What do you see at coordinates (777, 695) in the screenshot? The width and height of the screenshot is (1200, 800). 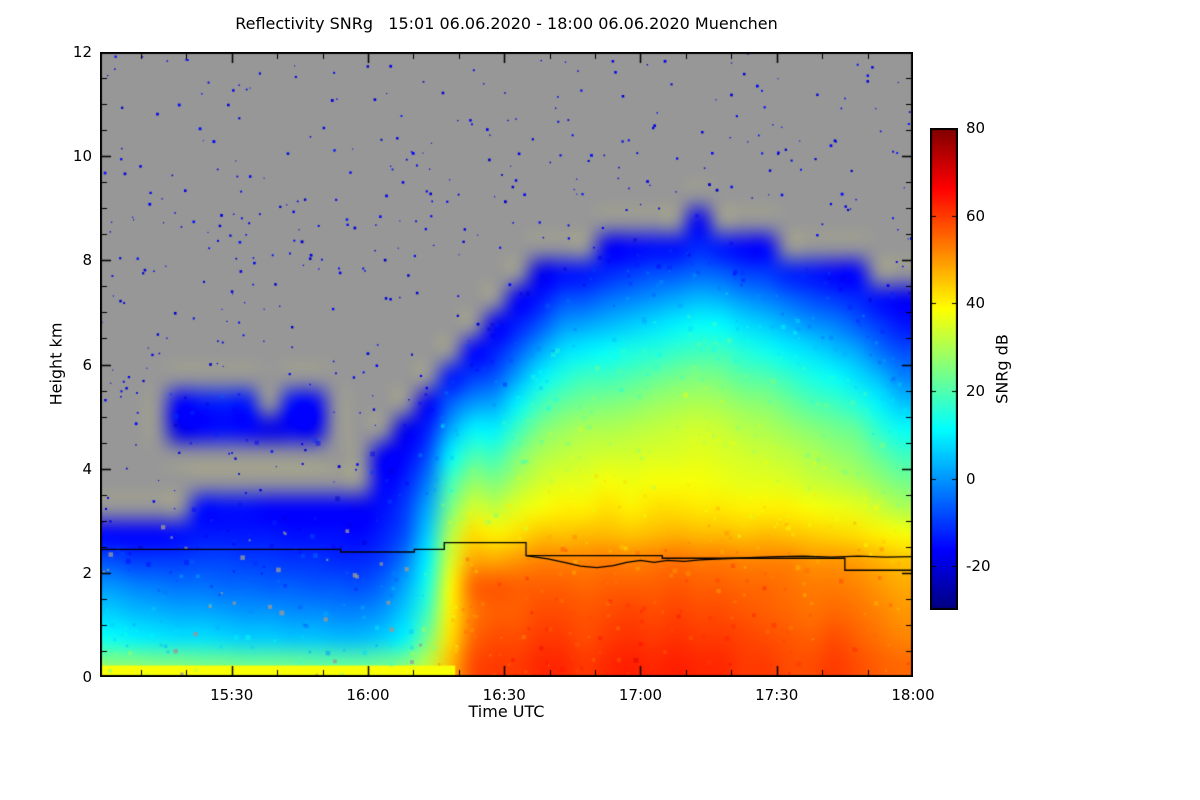 I see `x-tick-label: 17:30` at bounding box center [777, 695].